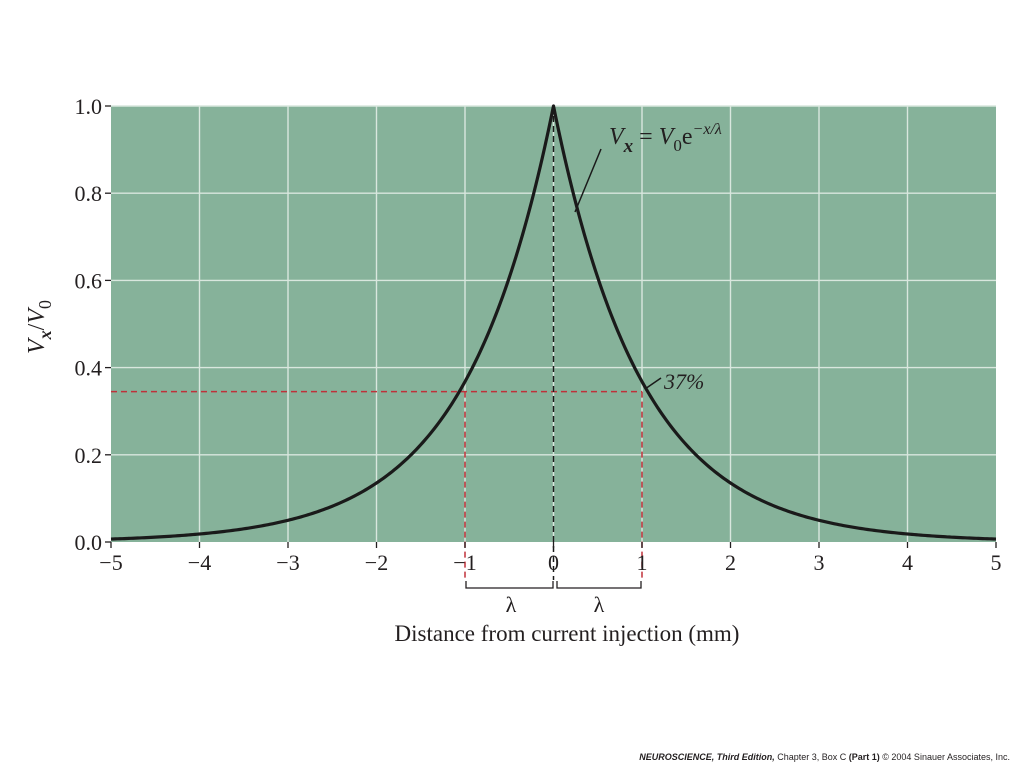 This screenshot has width=1024, height=768. Describe the element at coordinates (509, 585) in the screenshot. I see `lambda-bracket-left` at that location.